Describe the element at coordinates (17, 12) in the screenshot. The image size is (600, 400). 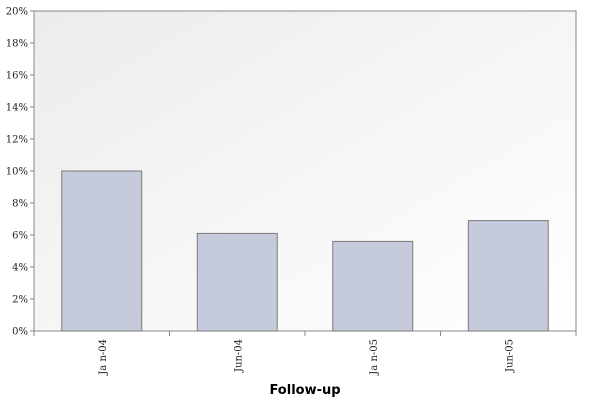
I see `y-tick-label: 20%` at that location.